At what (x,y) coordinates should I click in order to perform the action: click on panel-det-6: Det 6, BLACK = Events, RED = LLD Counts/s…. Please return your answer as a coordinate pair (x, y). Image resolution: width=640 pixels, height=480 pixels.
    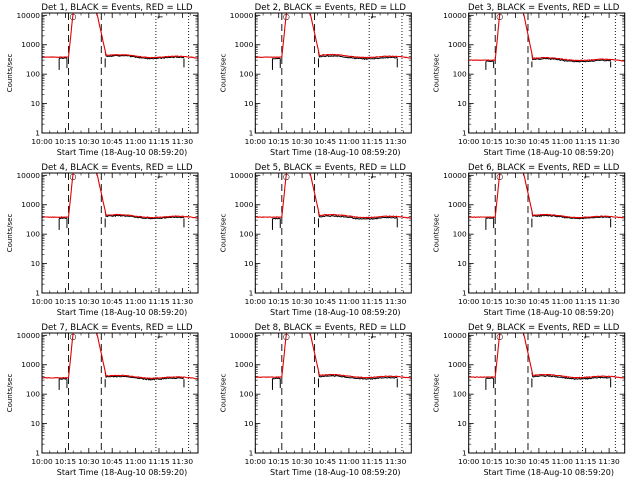
    Looking at the image, I should click on (529, 240).